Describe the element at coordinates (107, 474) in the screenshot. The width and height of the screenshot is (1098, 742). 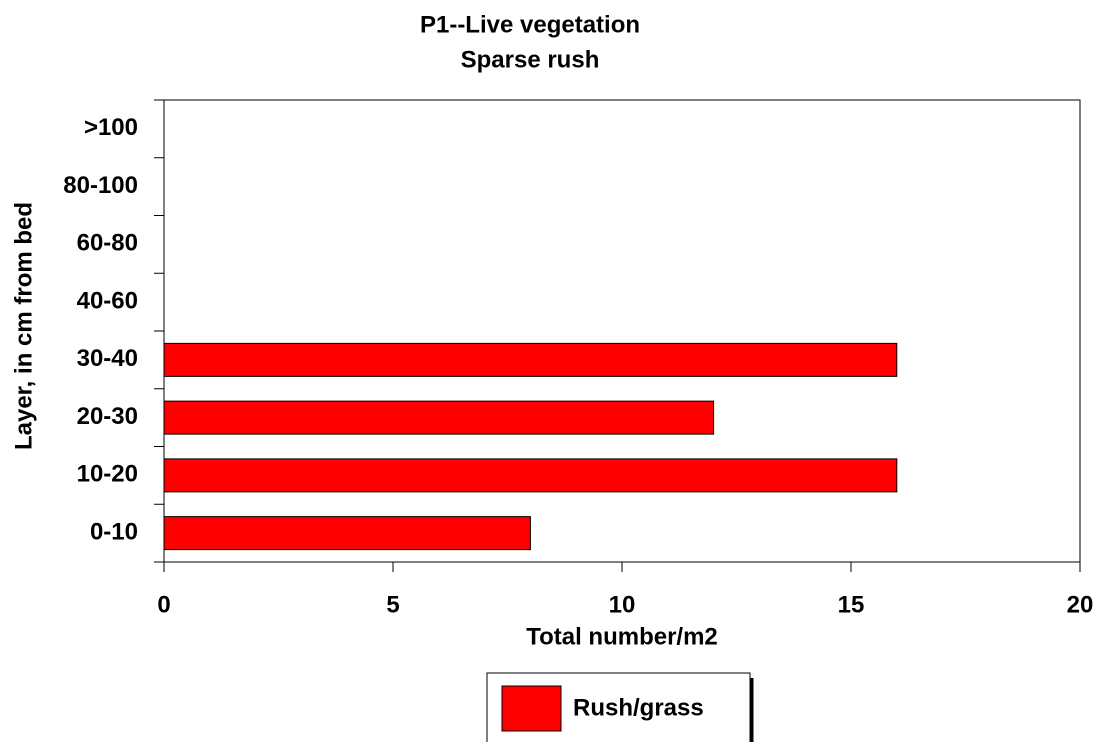
I see `y-tick-label: 10-20` at that location.